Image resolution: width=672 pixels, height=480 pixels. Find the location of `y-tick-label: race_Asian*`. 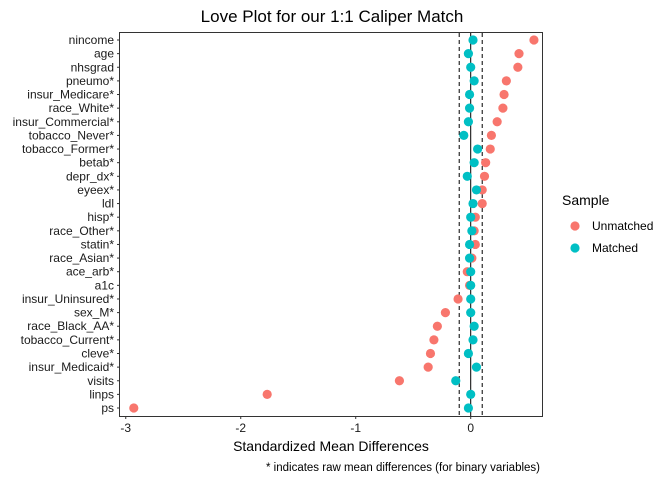

y-tick-label: race_Asian* is located at coordinates (81, 258).